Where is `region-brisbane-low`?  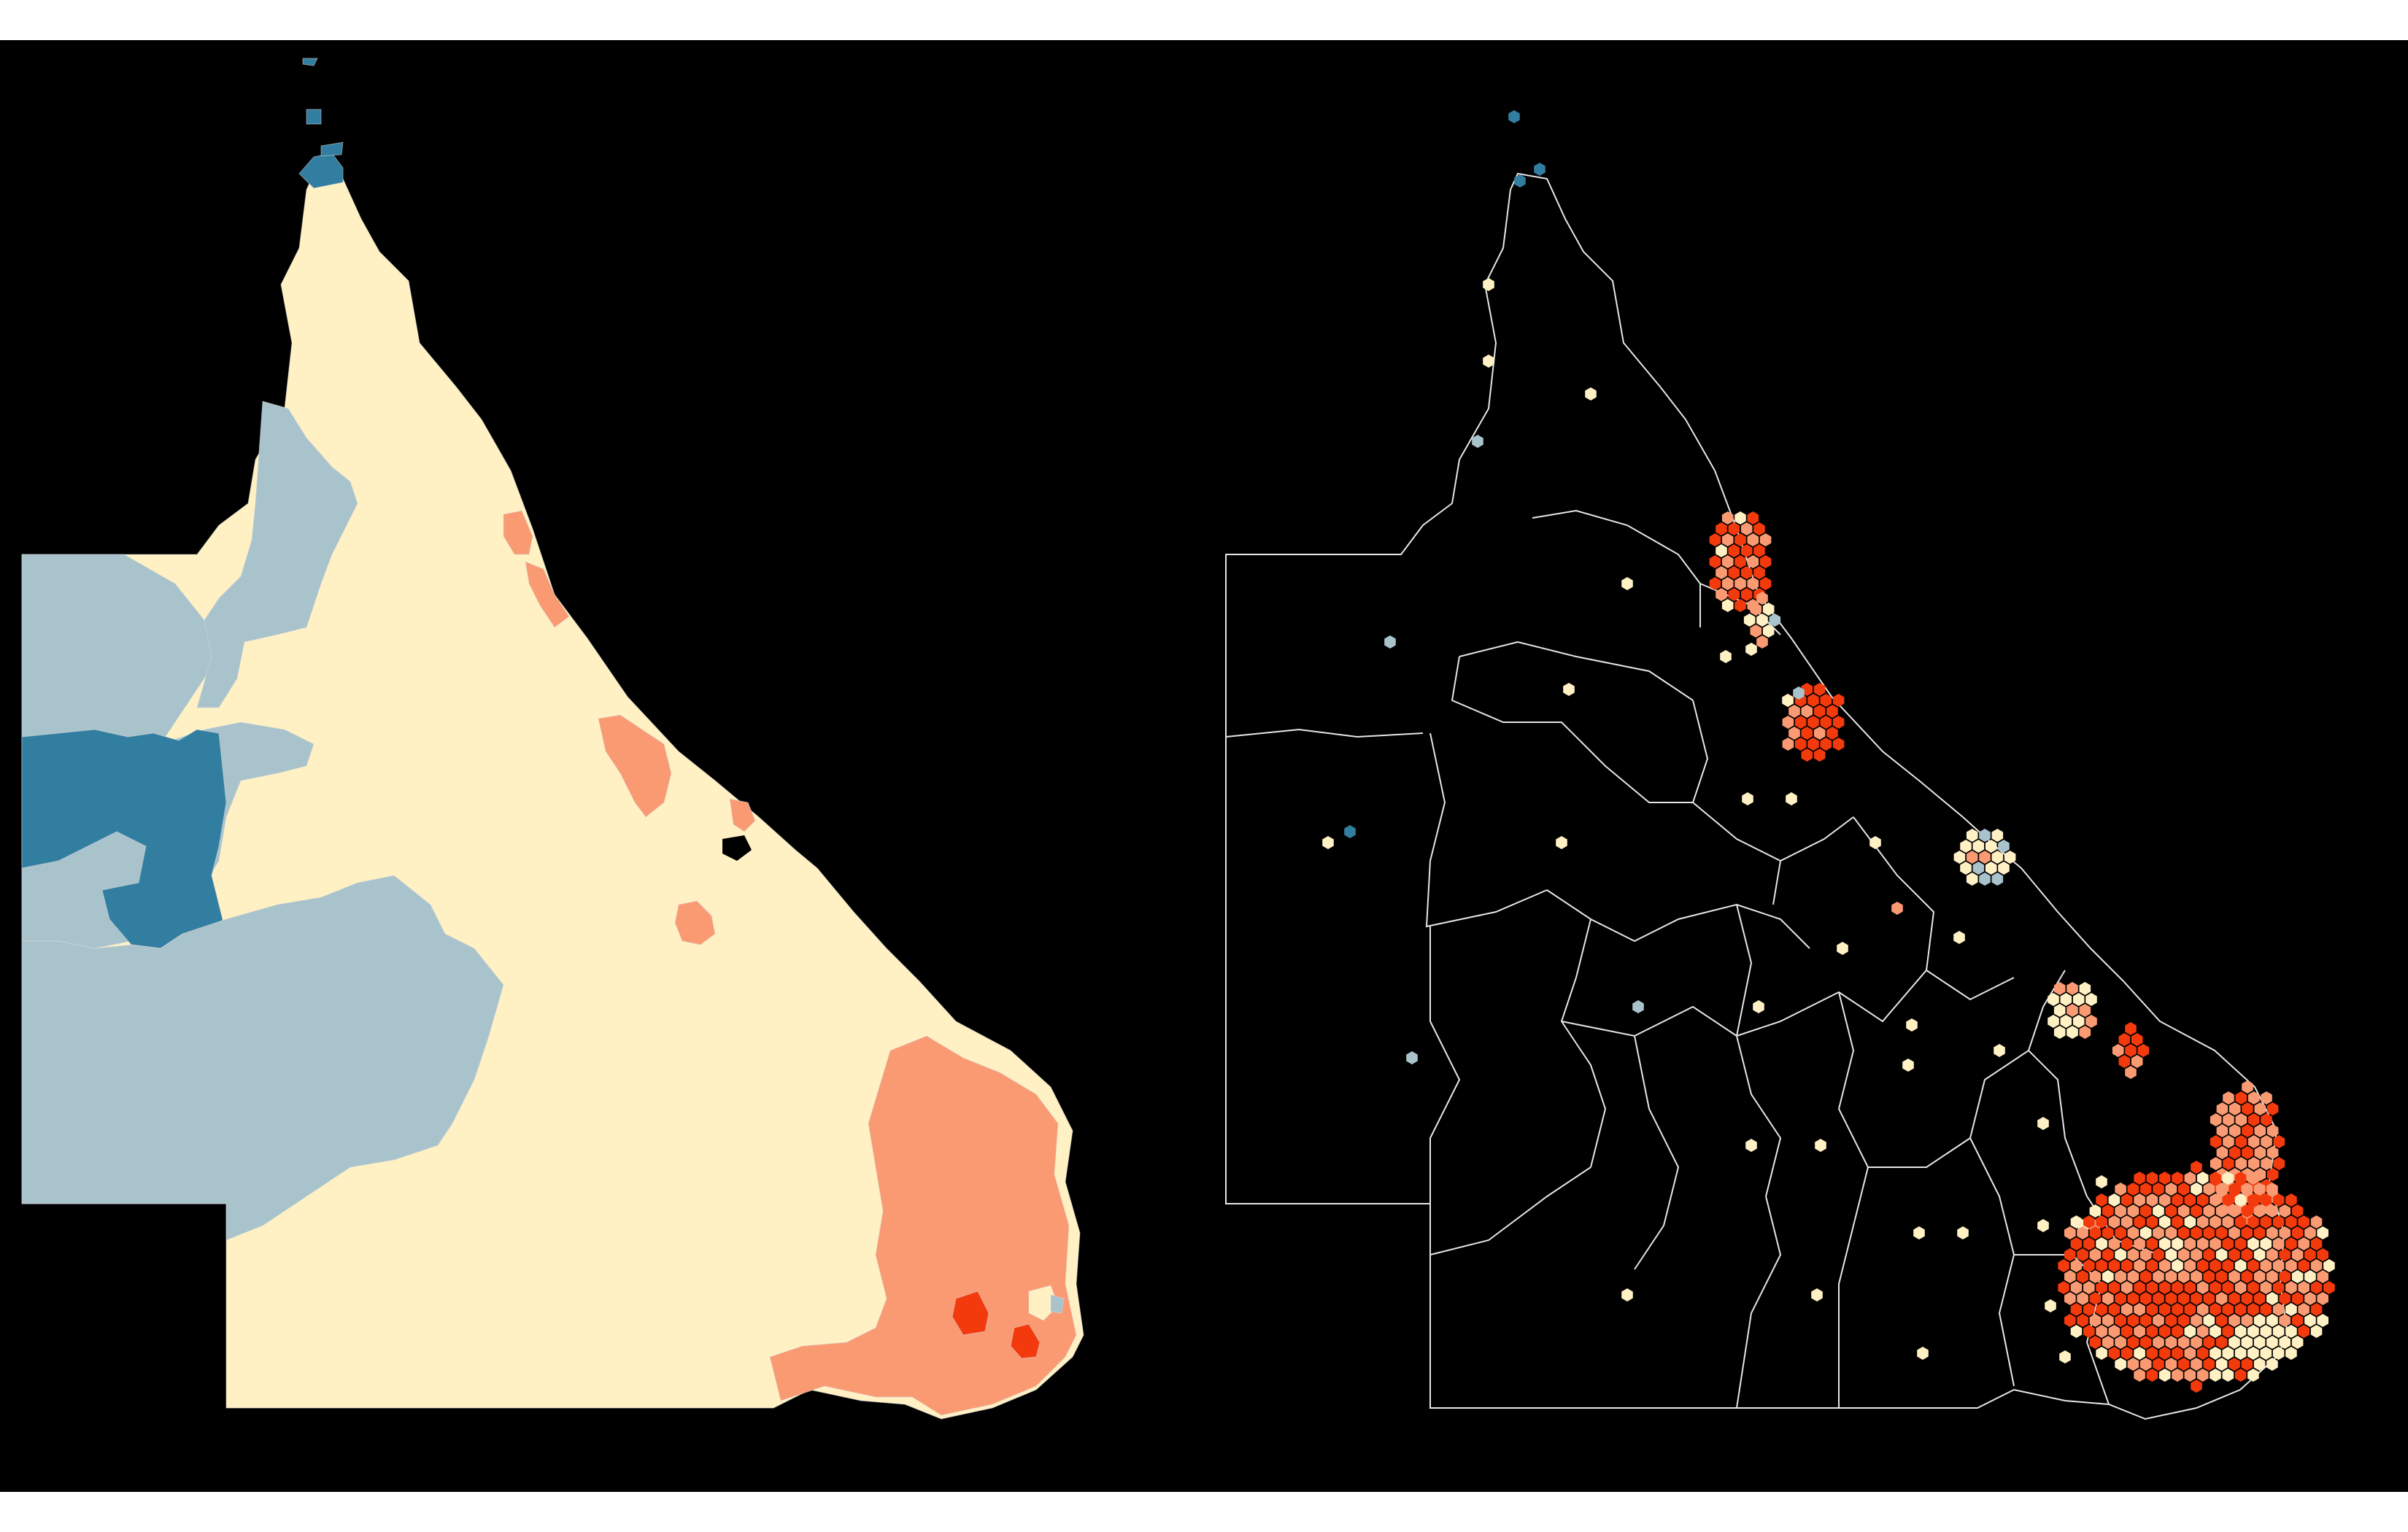 region-brisbane-low is located at coordinates (1057, 1304).